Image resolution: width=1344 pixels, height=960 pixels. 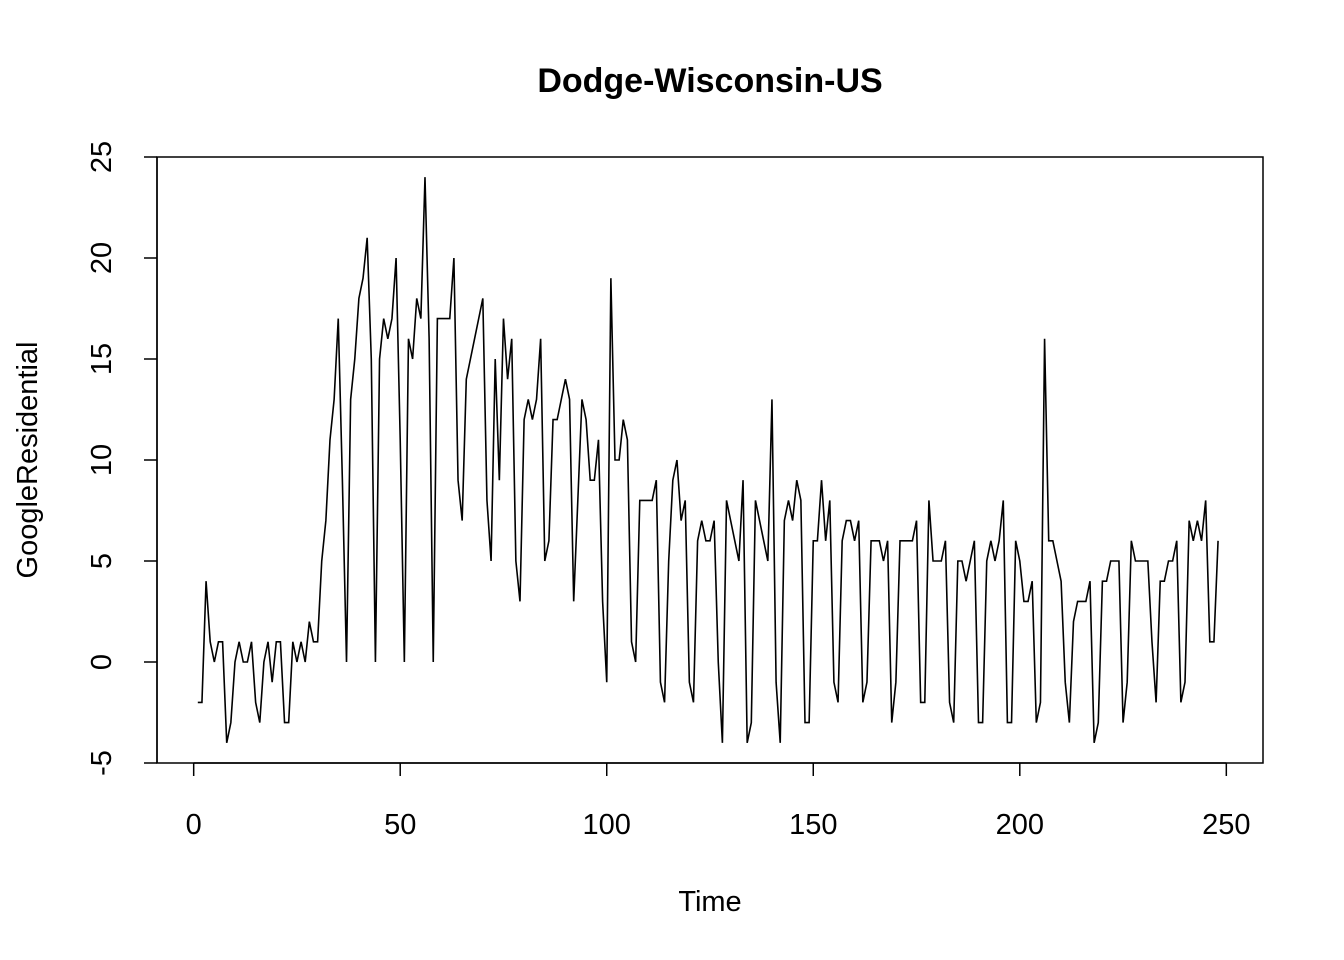 I want to click on y-tick-label: 15, so click(x=102, y=359).